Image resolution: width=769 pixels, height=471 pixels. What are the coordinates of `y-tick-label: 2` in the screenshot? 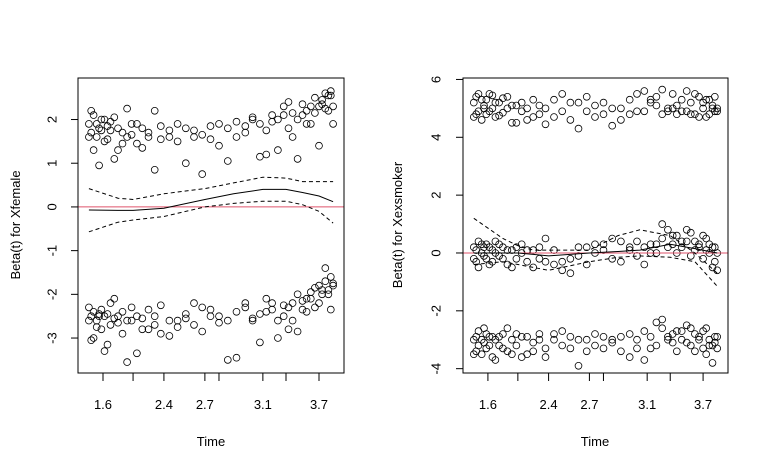 It's located at (436, 195).